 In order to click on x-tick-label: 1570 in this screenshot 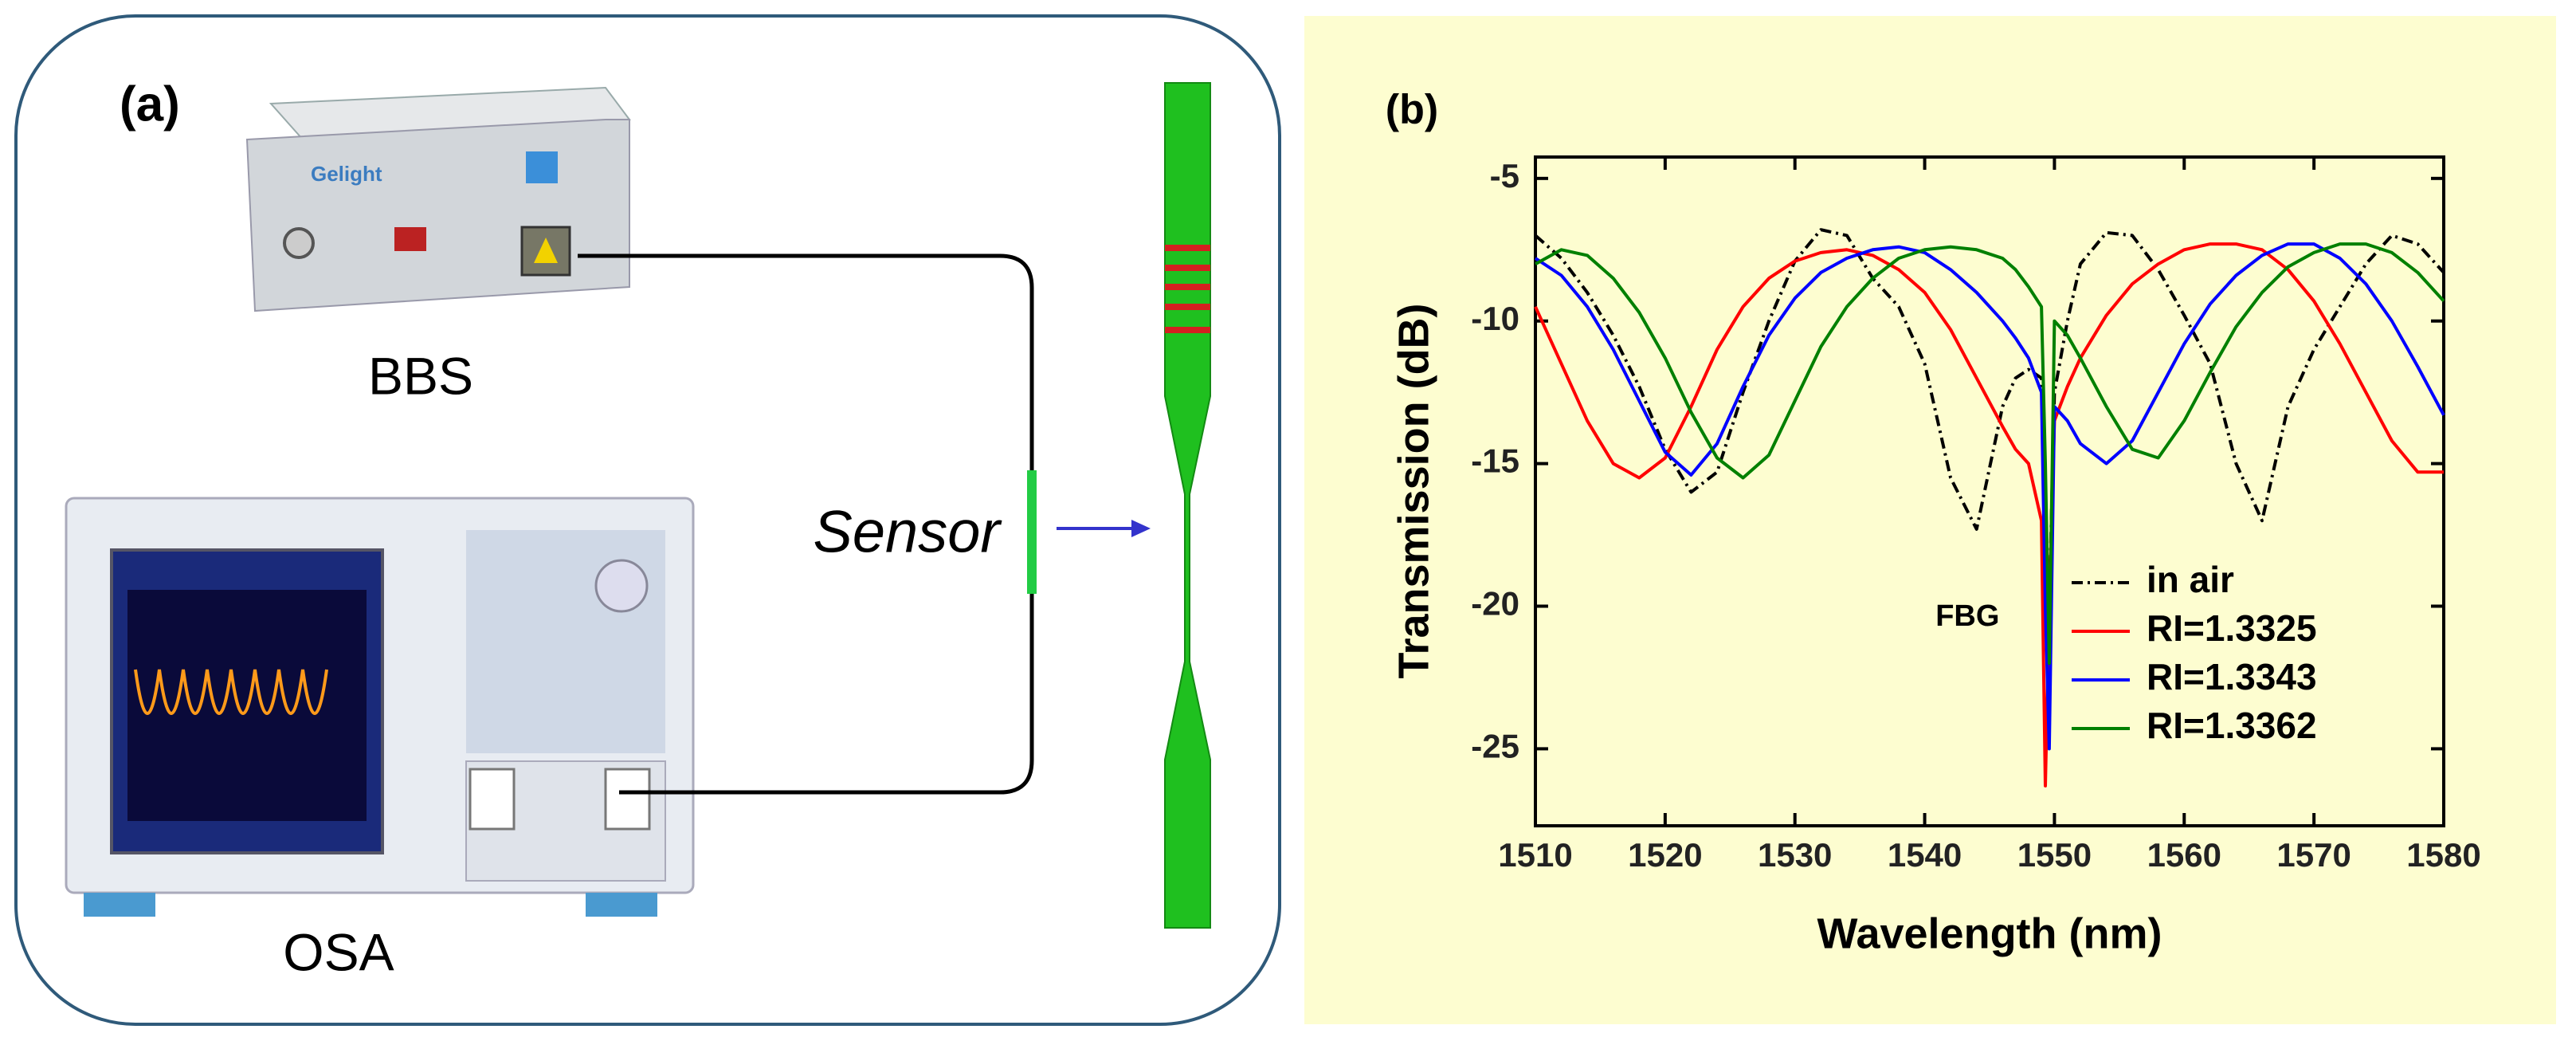, I will do `click(2313, 855)`.